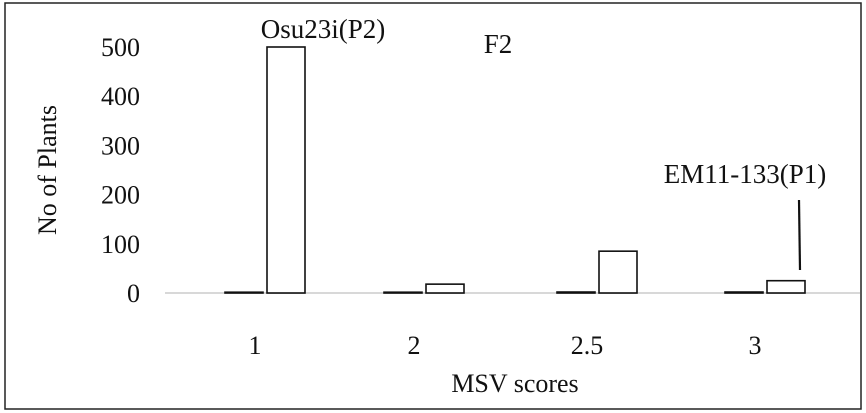 The image size is (866, 413). I want to click on x-axis-title: MSV scores, so click(514, 383).